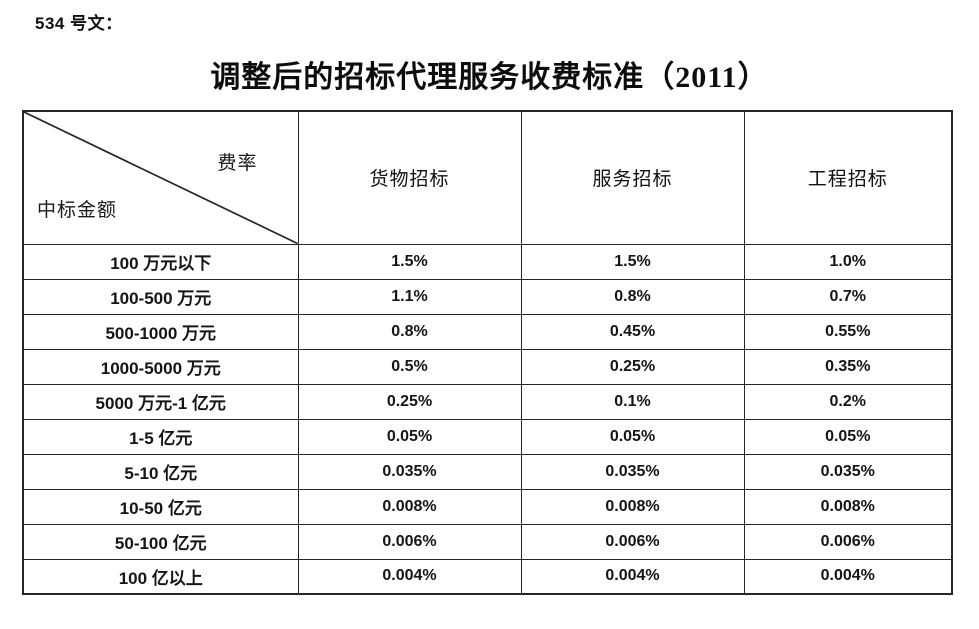 This screenshot has width=979, height=629. What do you see at coordinates (160, 436) in the screenshot?
I see `row-label: 1-5 亿元` at bounding box center [160, 436].